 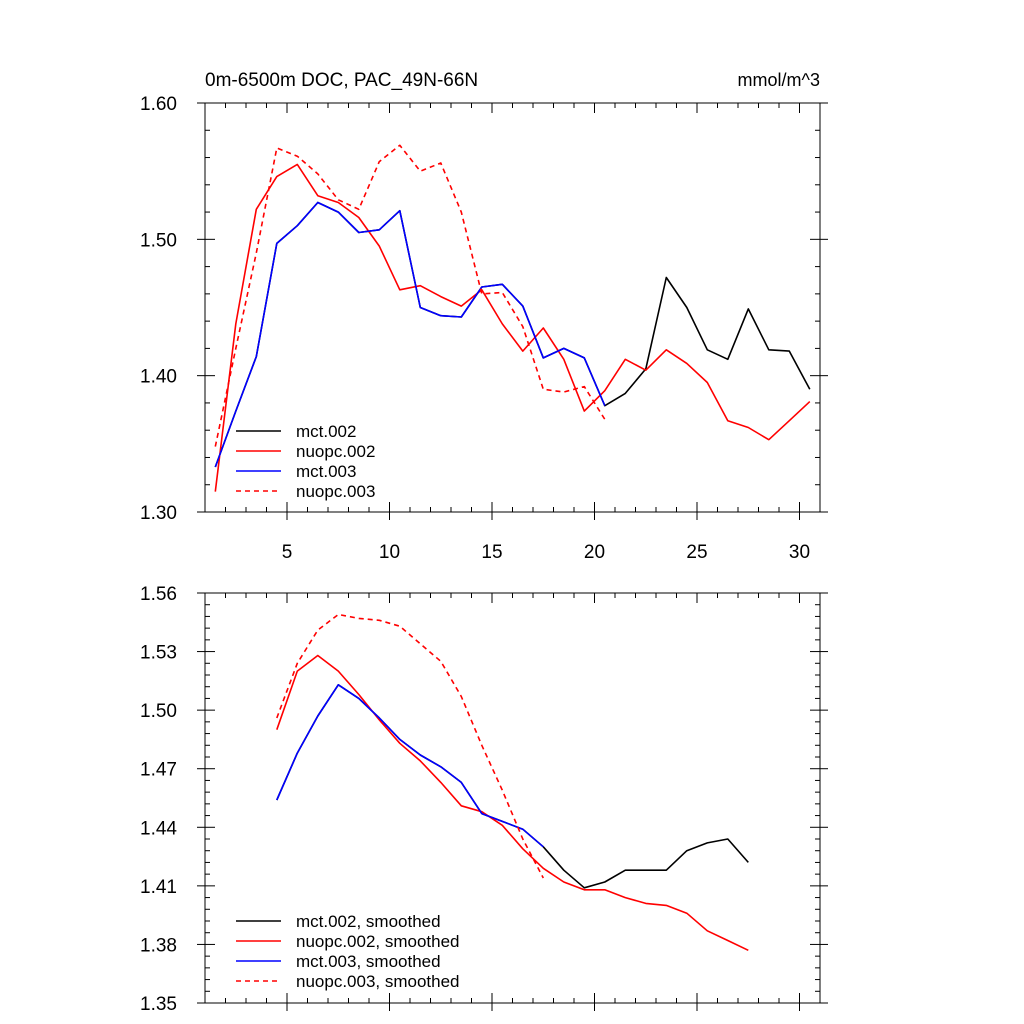 What do you see at coordinates (799, 552) in the screenshot?
I see `x-tick-label: 30` at bounding box center [799, 552].